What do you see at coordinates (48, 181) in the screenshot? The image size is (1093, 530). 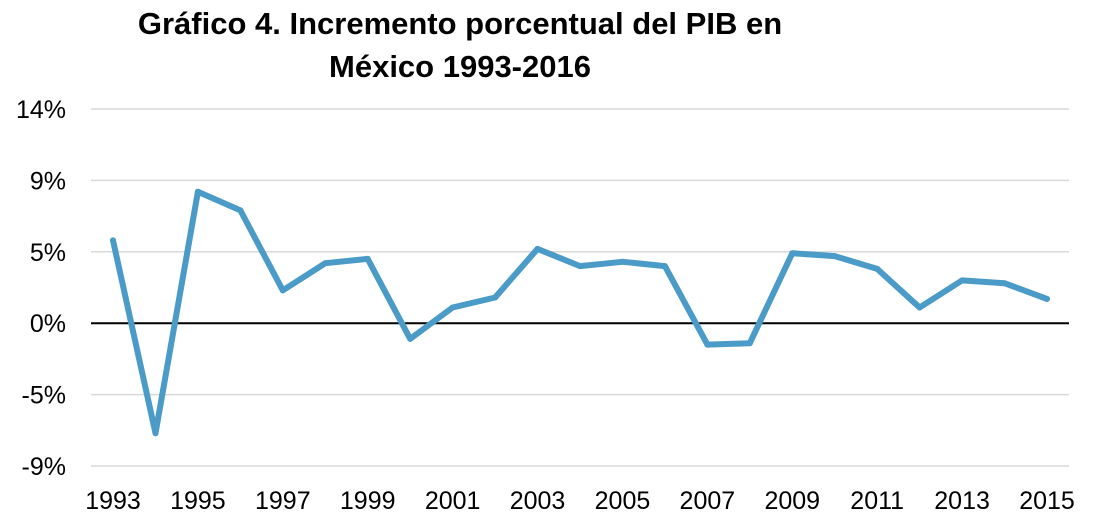 I see `y-tick-label: 9%` at bounding box center [48, 181].